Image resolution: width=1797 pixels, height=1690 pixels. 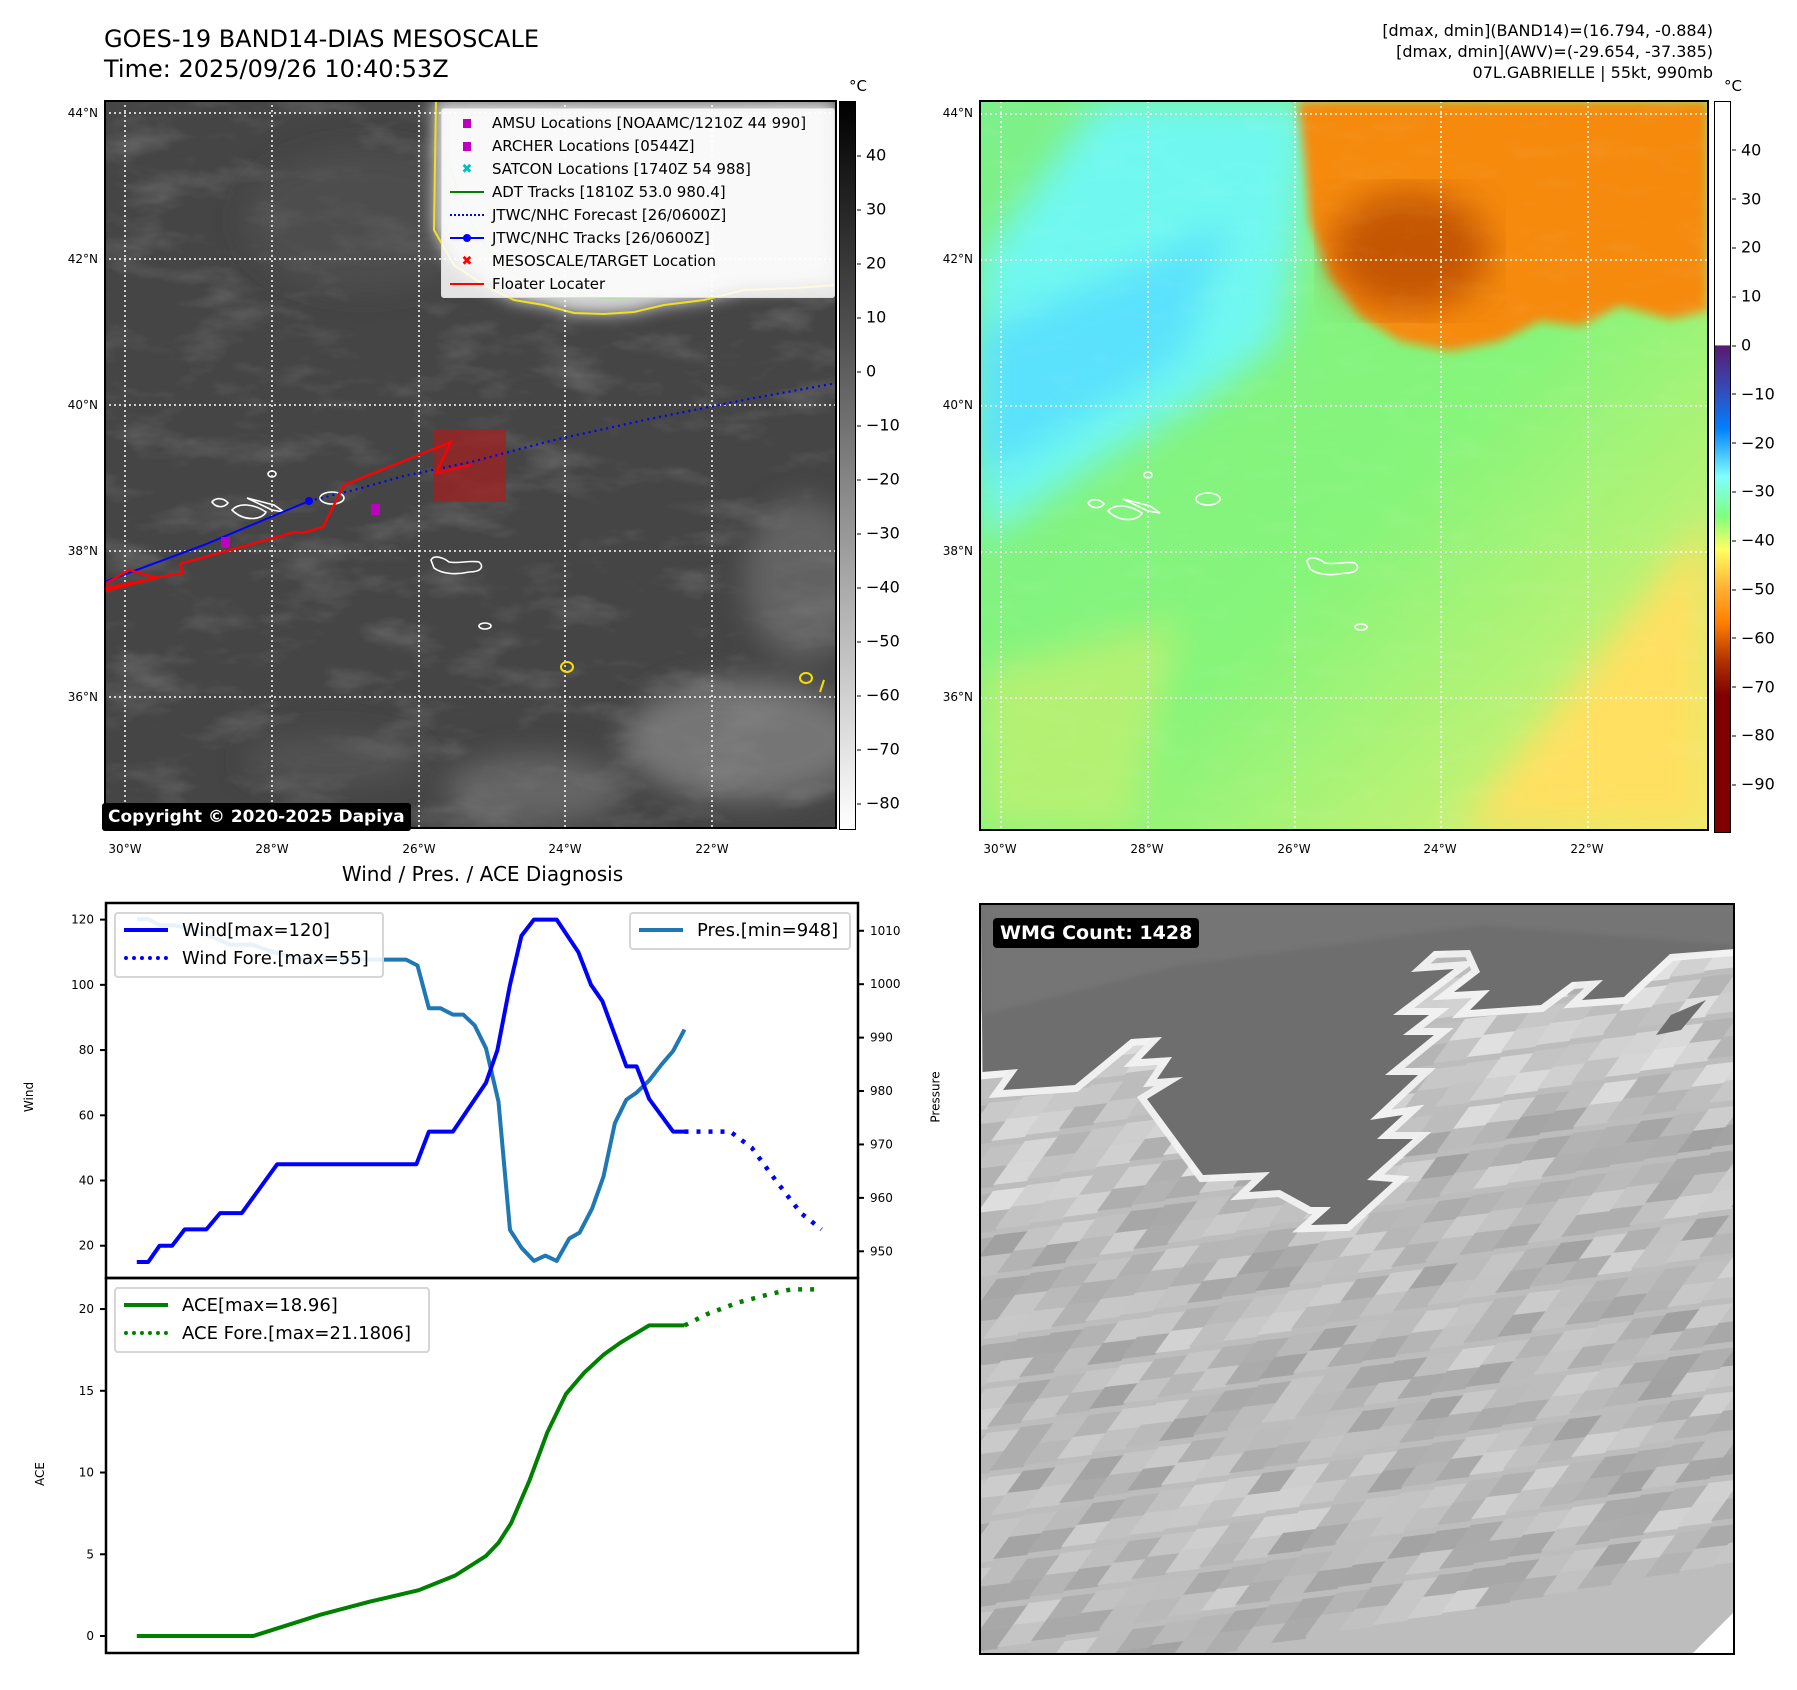 I want to click on floater-locater-arrow, so click(x=132, y=579).